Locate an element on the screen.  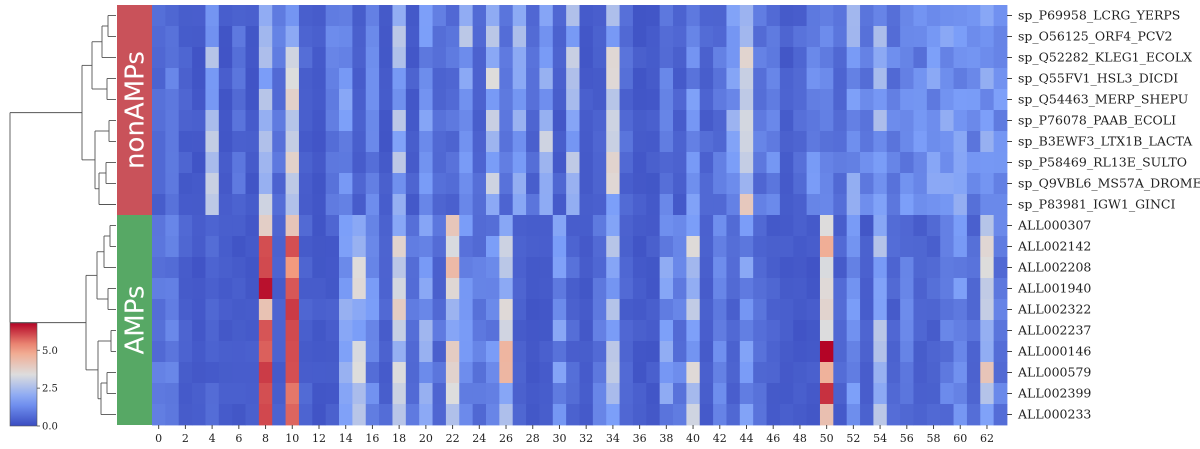
x-tick-label: 2 is located at coordinates (185, 438).